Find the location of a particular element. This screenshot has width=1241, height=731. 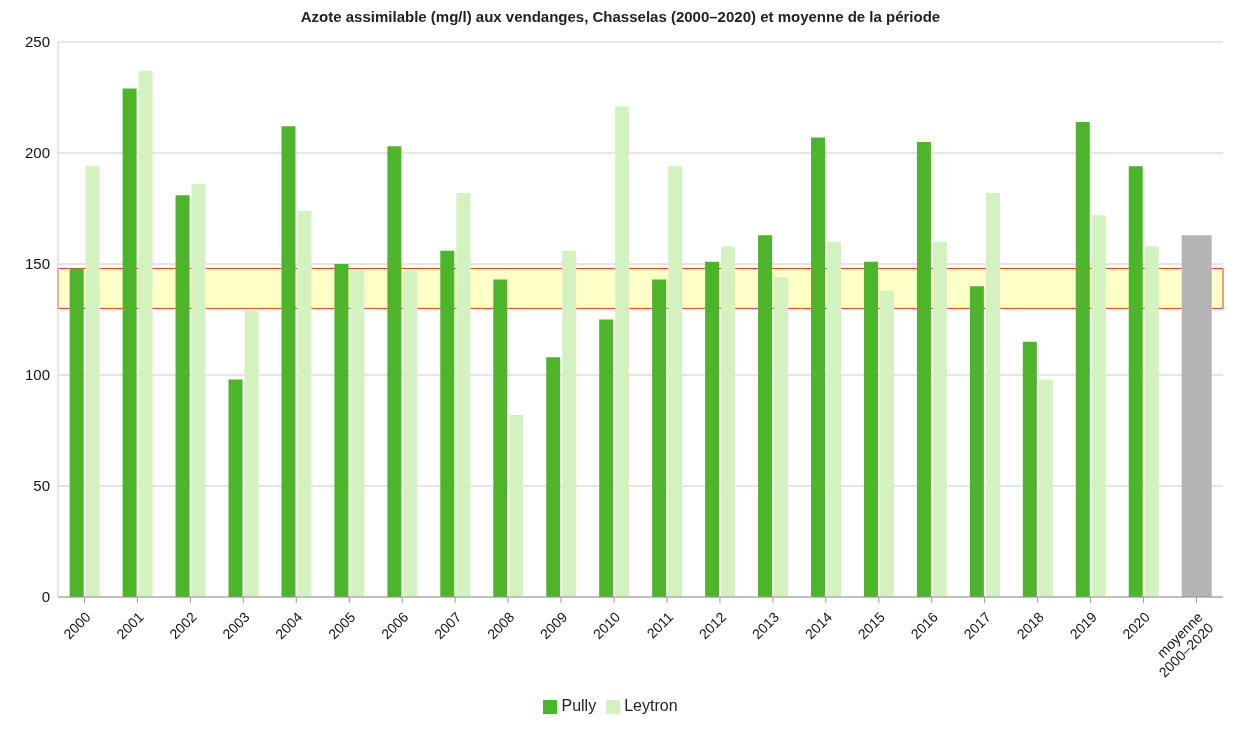

y-tick-label: 50 is located at coordinates (41, 486).